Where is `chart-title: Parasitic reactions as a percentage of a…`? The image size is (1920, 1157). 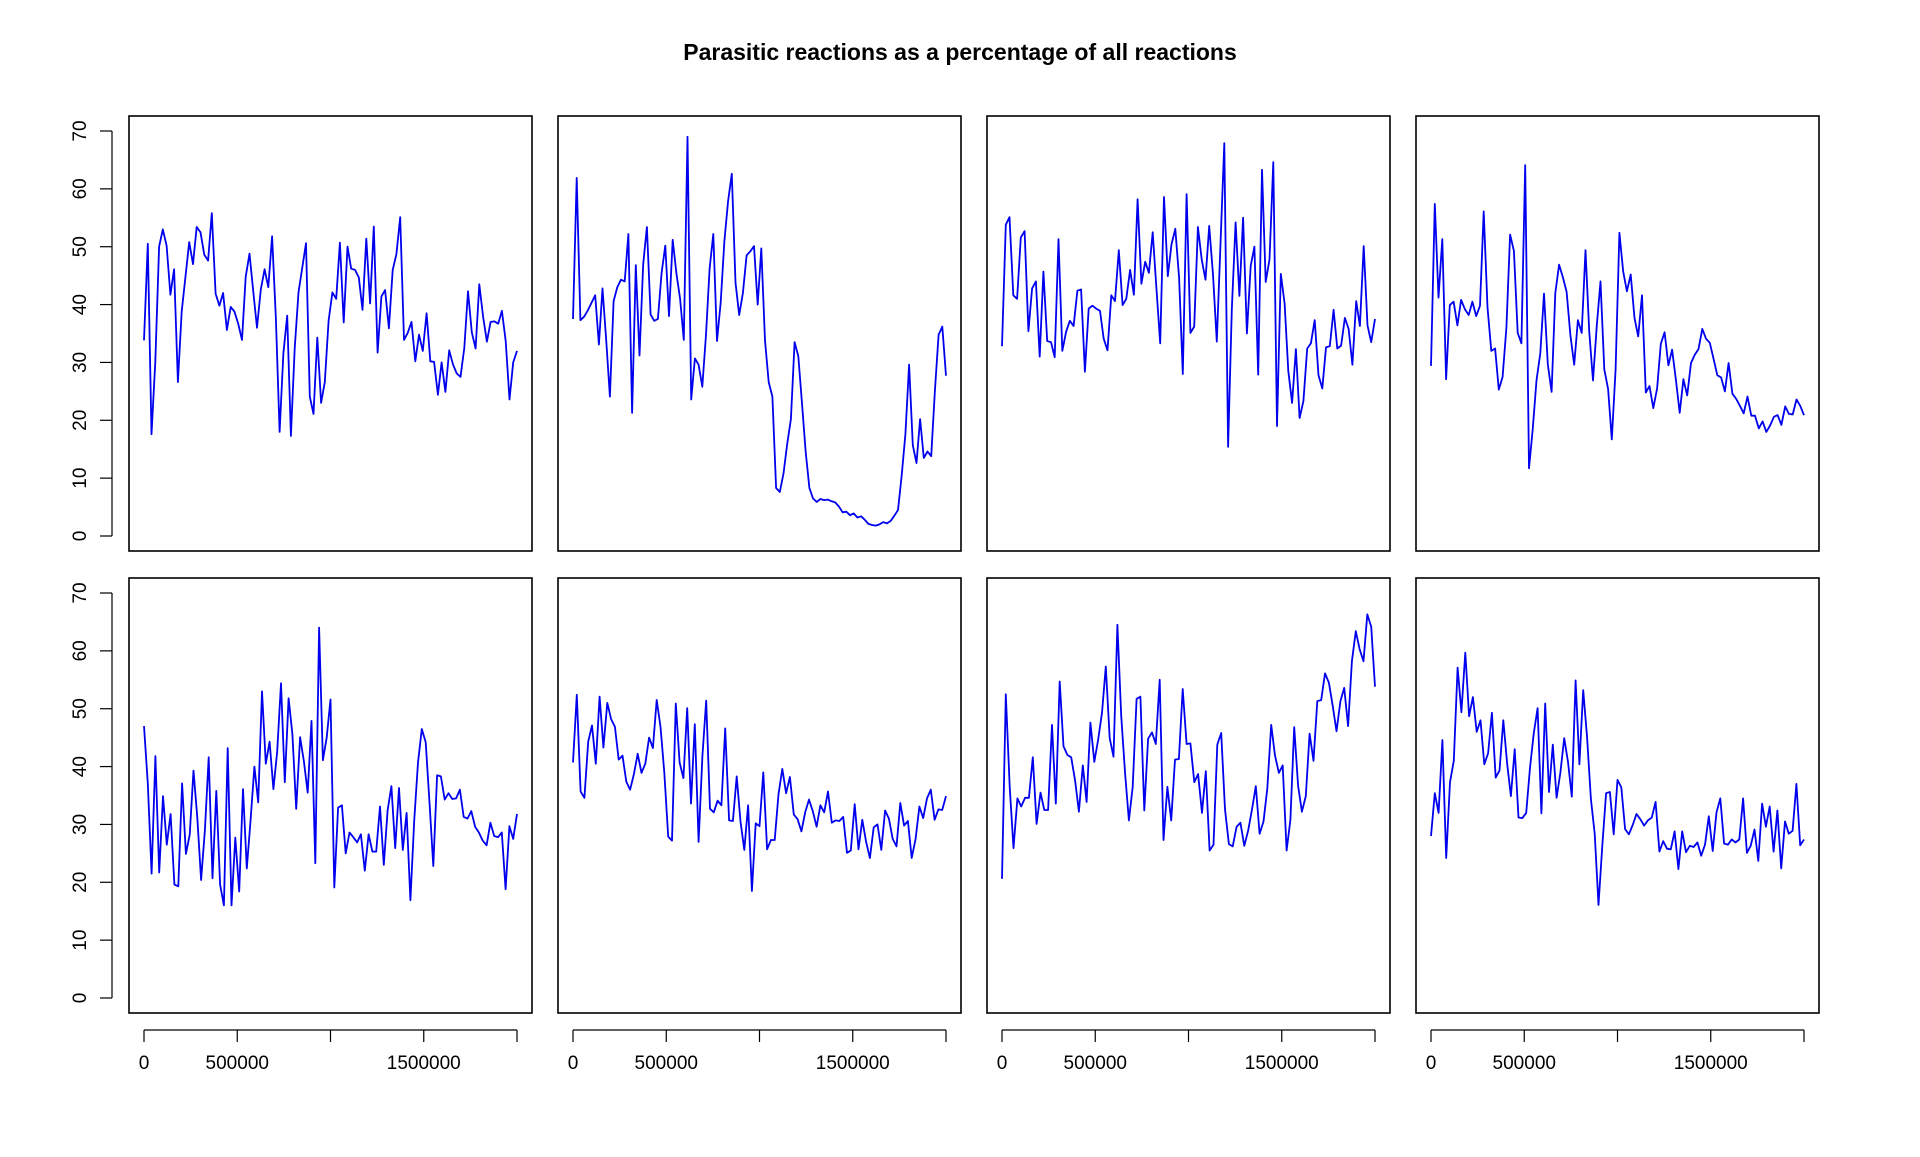
chart-title: Parasitic reactions as a percentage of a… is located at coordinates (960, 52).